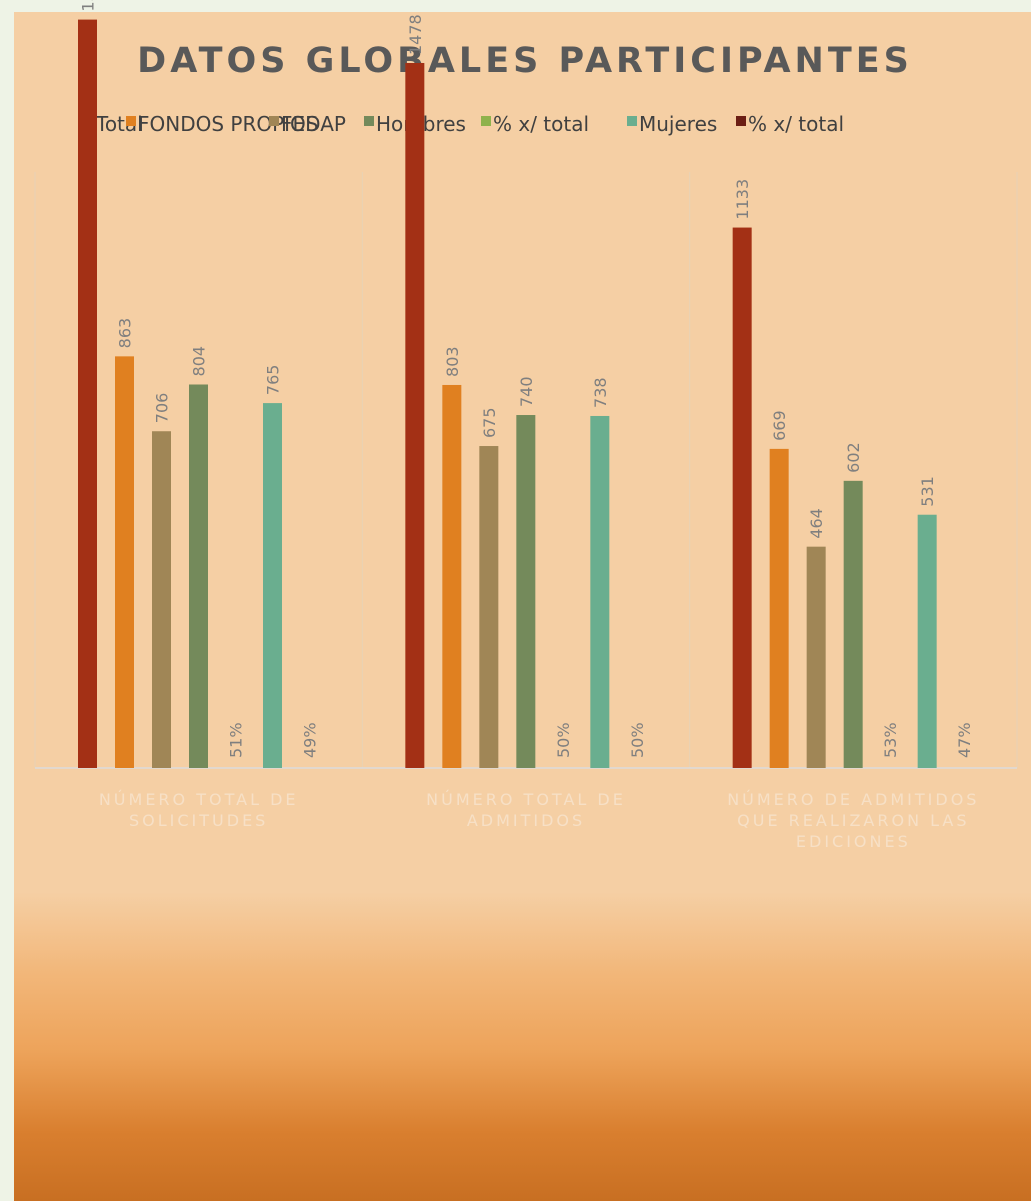  I want to click on category-label: NÚMERO DE ADMITIDOS, so click(853, 799).